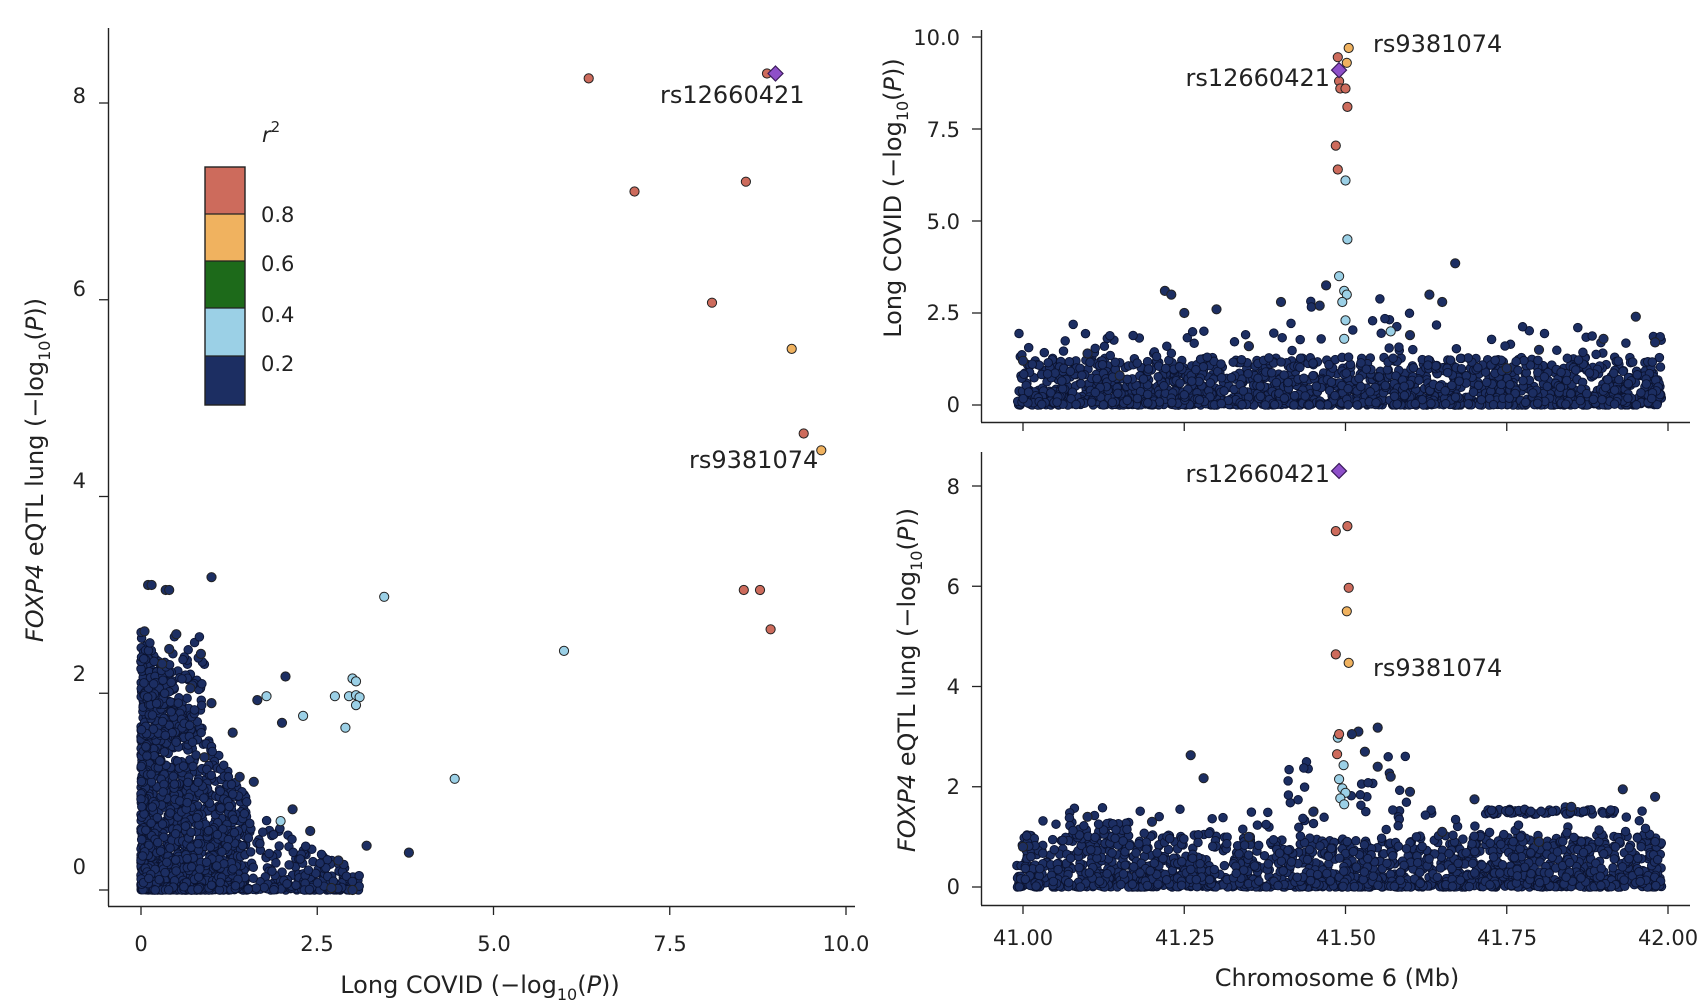 The width and height of the screenshot is (1700, 1006). I want to click on top-right-y-tick-label: 5.0, so click(943, 222).